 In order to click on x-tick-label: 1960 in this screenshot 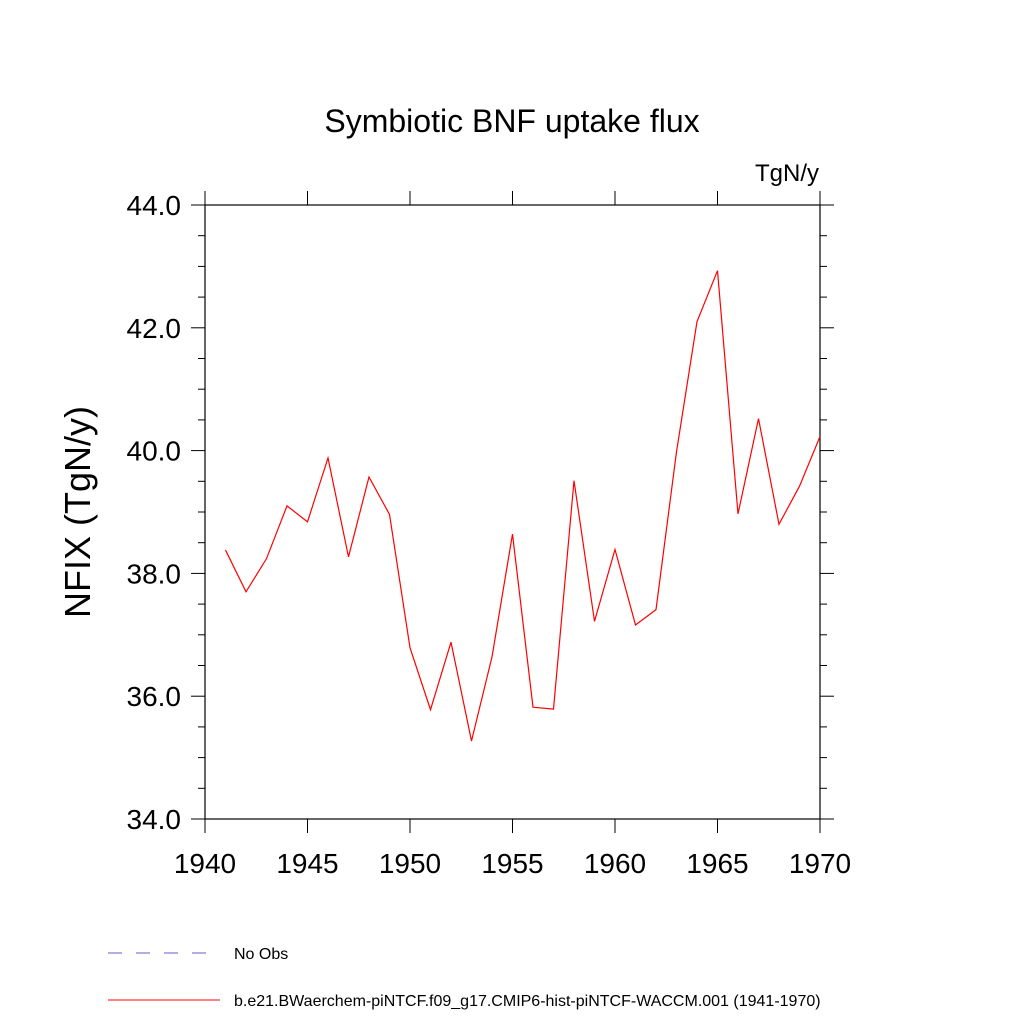, I will do `click(615, 863)`.